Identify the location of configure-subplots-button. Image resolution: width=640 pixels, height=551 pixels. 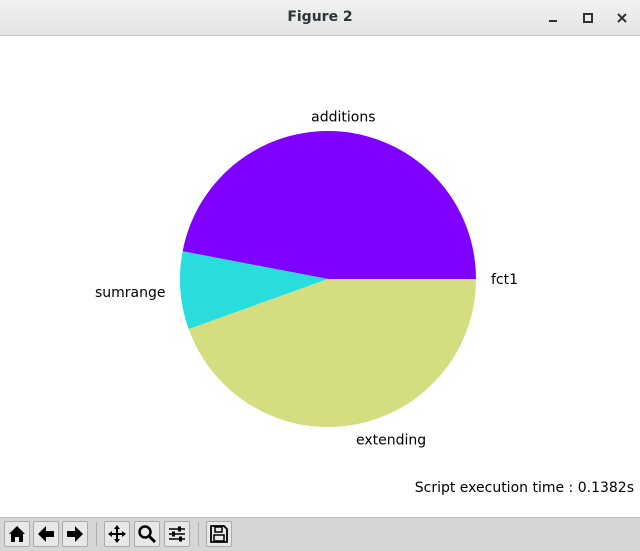
(177, 534).